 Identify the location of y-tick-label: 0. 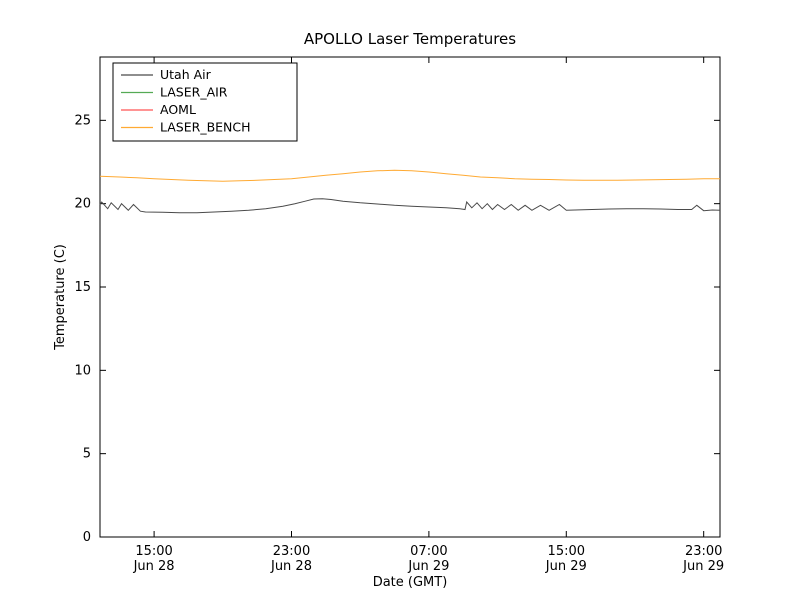
(87, 537).